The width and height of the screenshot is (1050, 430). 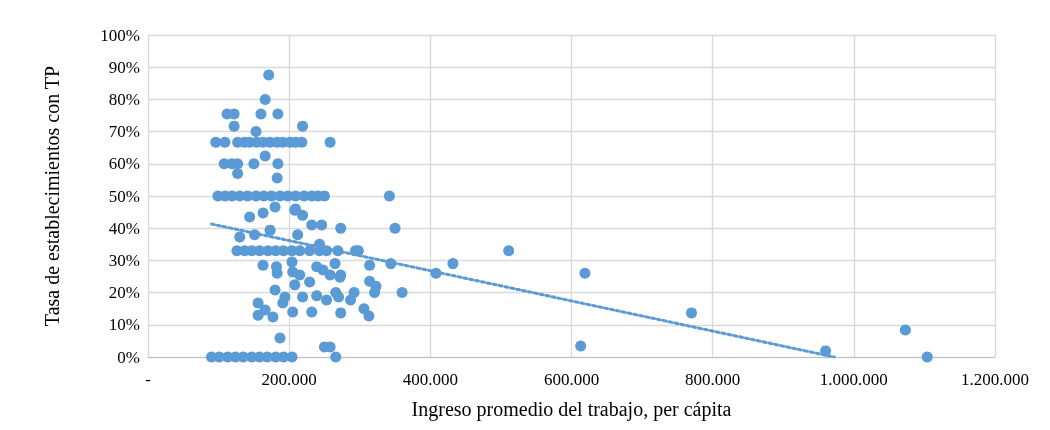 What do you see at coordinates (120, 35) in the screenshot?
I see `y-tick-label: 100%` at bounding box center [120, 35].